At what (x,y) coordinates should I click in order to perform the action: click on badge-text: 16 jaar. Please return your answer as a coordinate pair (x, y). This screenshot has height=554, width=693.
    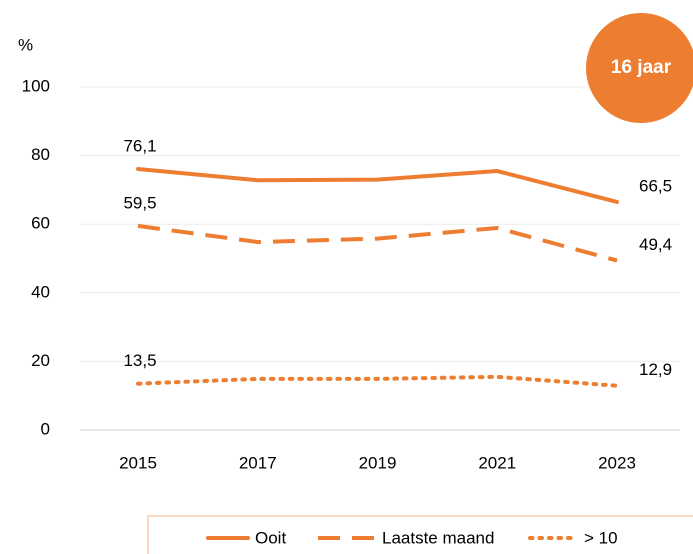
    Looking at the image, I should click on (641, 67).